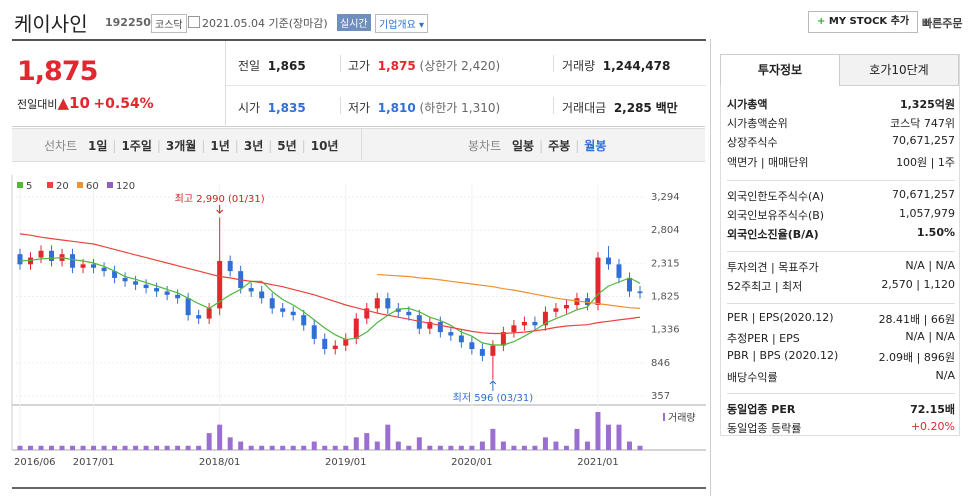  What do you see at coordinates (123, 104) in the screenshot?
I see `change-pct: +0.54%` at bounding box center [123, 104].